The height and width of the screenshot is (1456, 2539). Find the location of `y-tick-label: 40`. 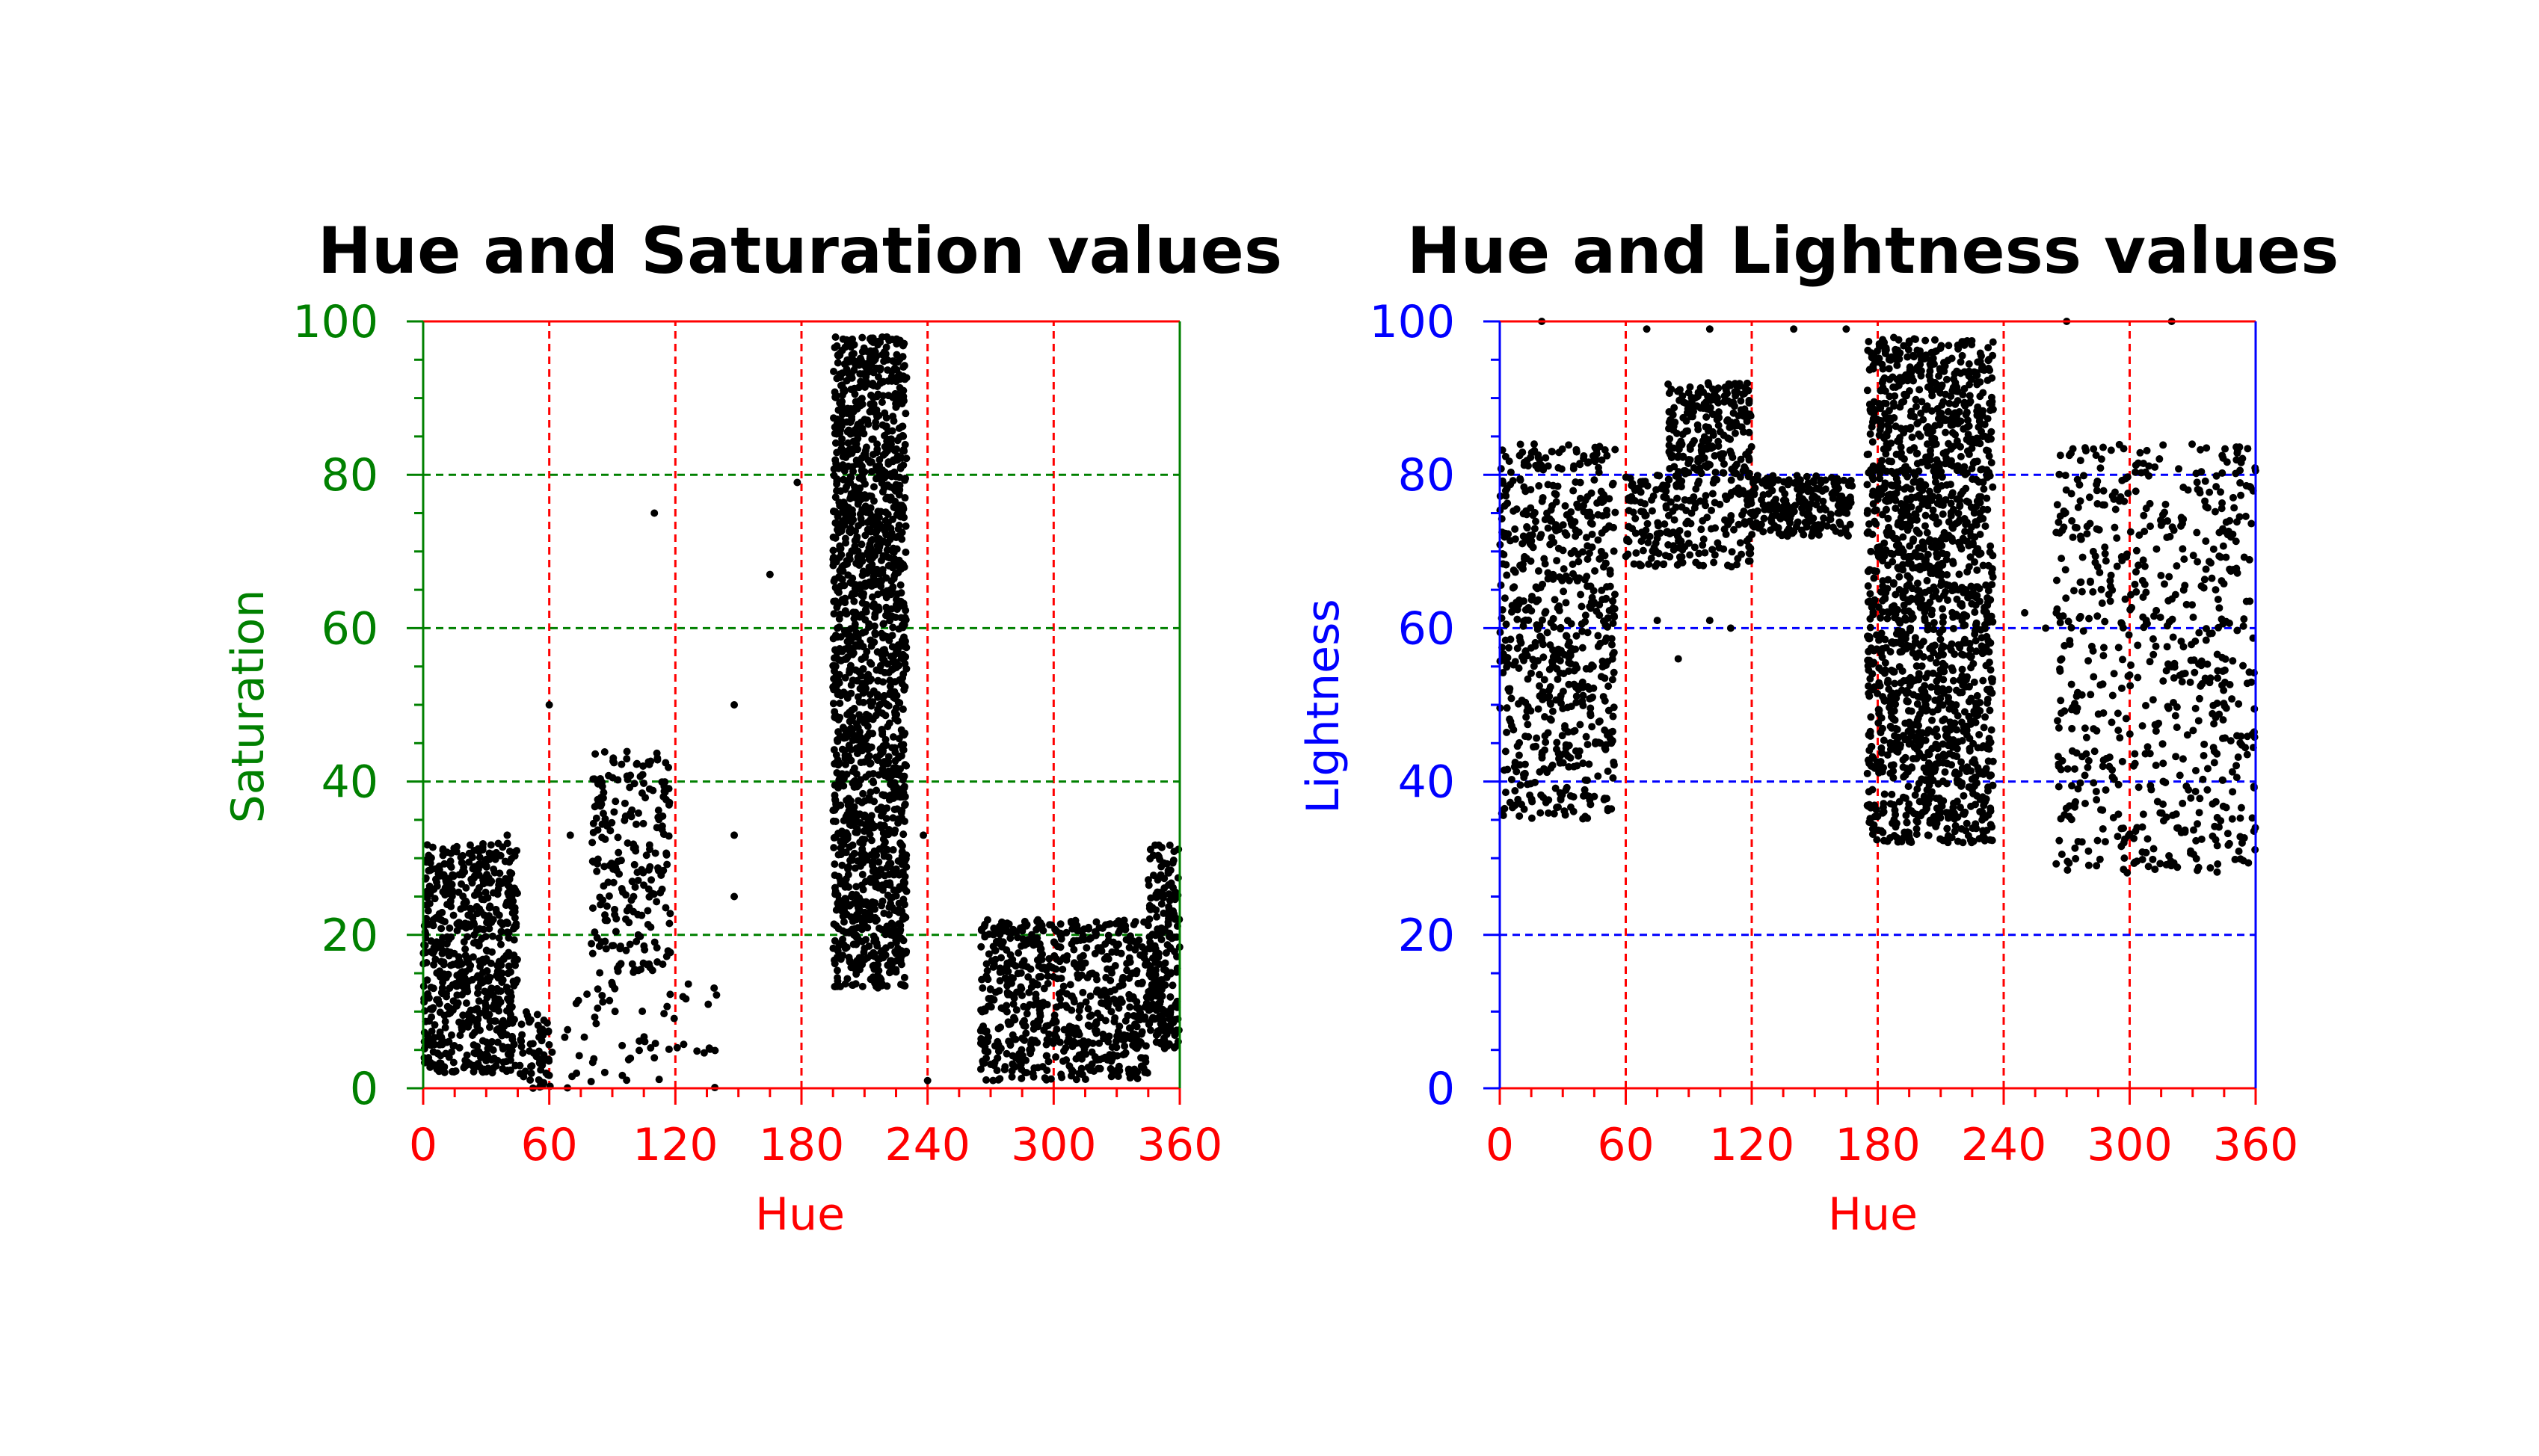

y-tick-label: 40 is located at coordinates (349, 782).